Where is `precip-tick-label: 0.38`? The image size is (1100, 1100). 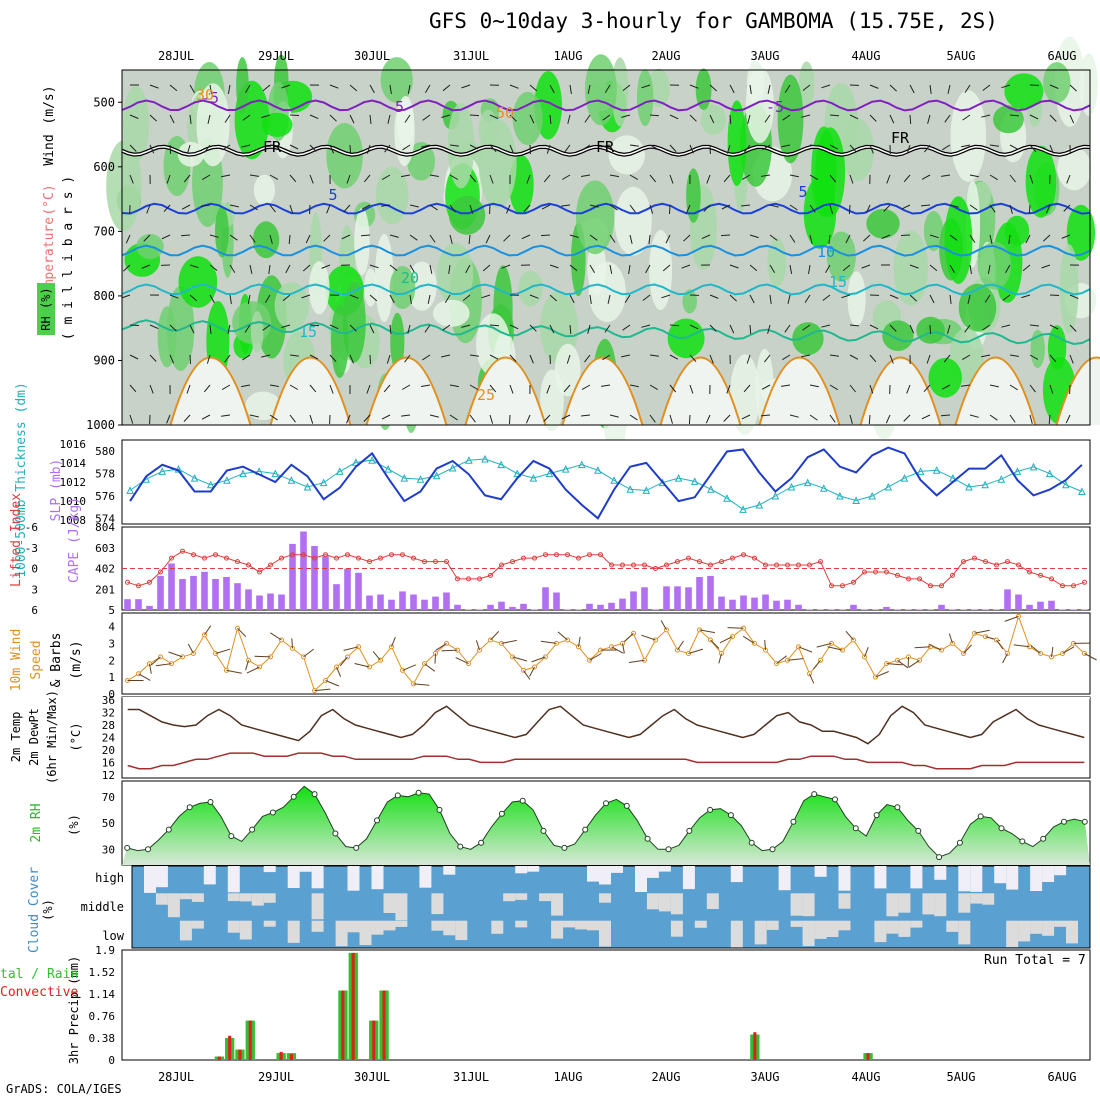
precip-tick-label: 0.38 is located at coordinates (102, 1038).